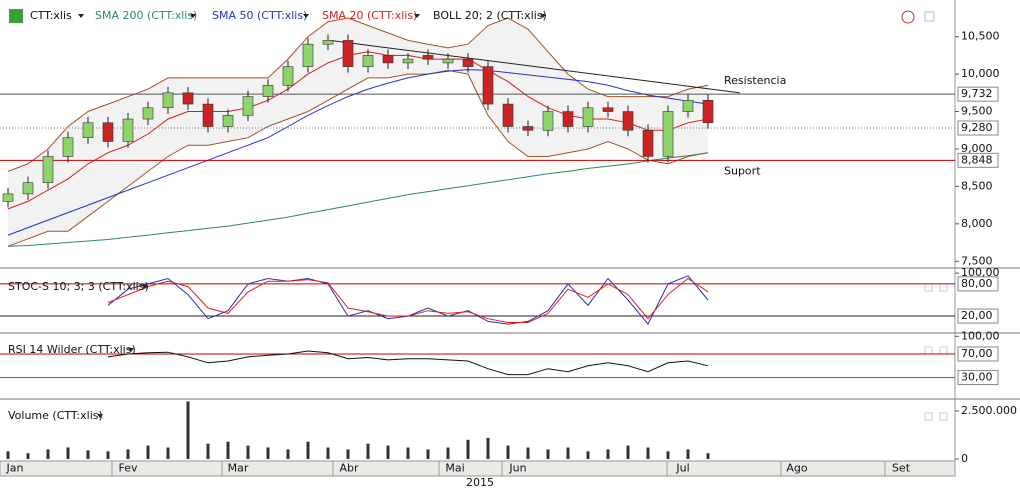  What do you see at coordinates (259, 15) in the screenshot?
I see `legend-entry: SMA 50 (CTT:xlis)` at bounding box center [259, 15].